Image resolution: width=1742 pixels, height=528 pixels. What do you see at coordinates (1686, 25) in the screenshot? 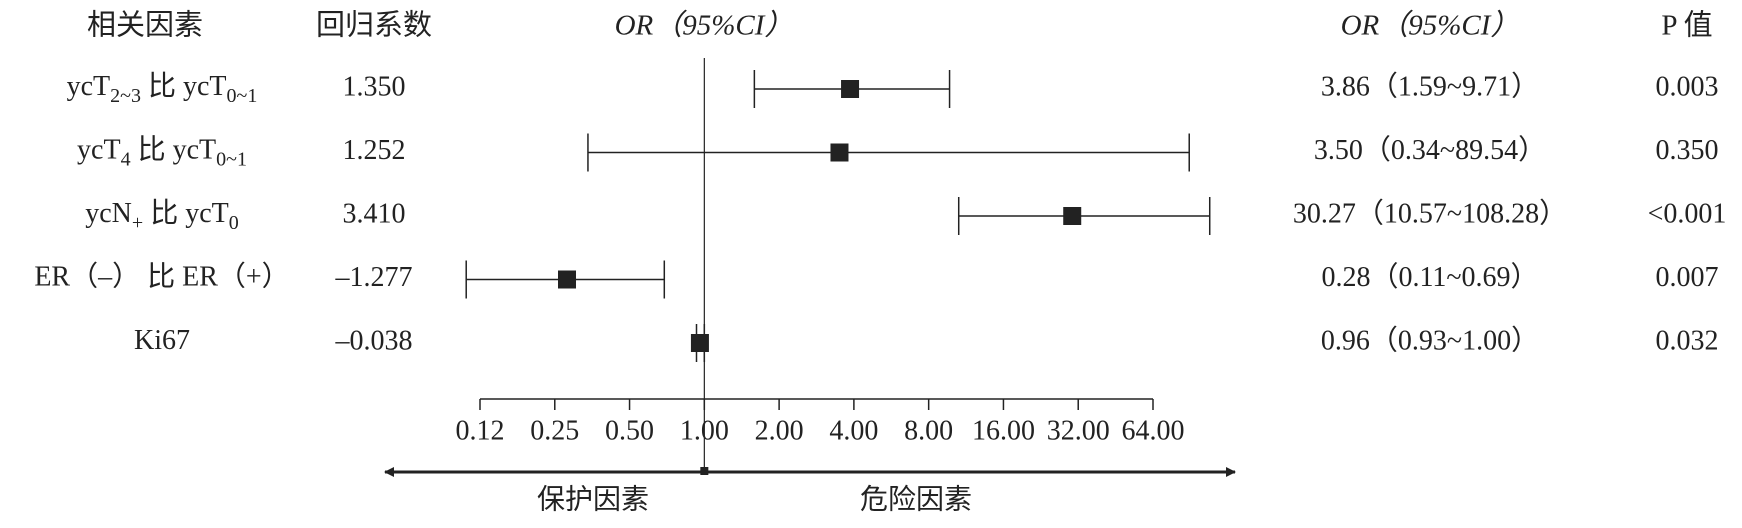
I see `header-p: P 值` at bounding box center [1686, 25].